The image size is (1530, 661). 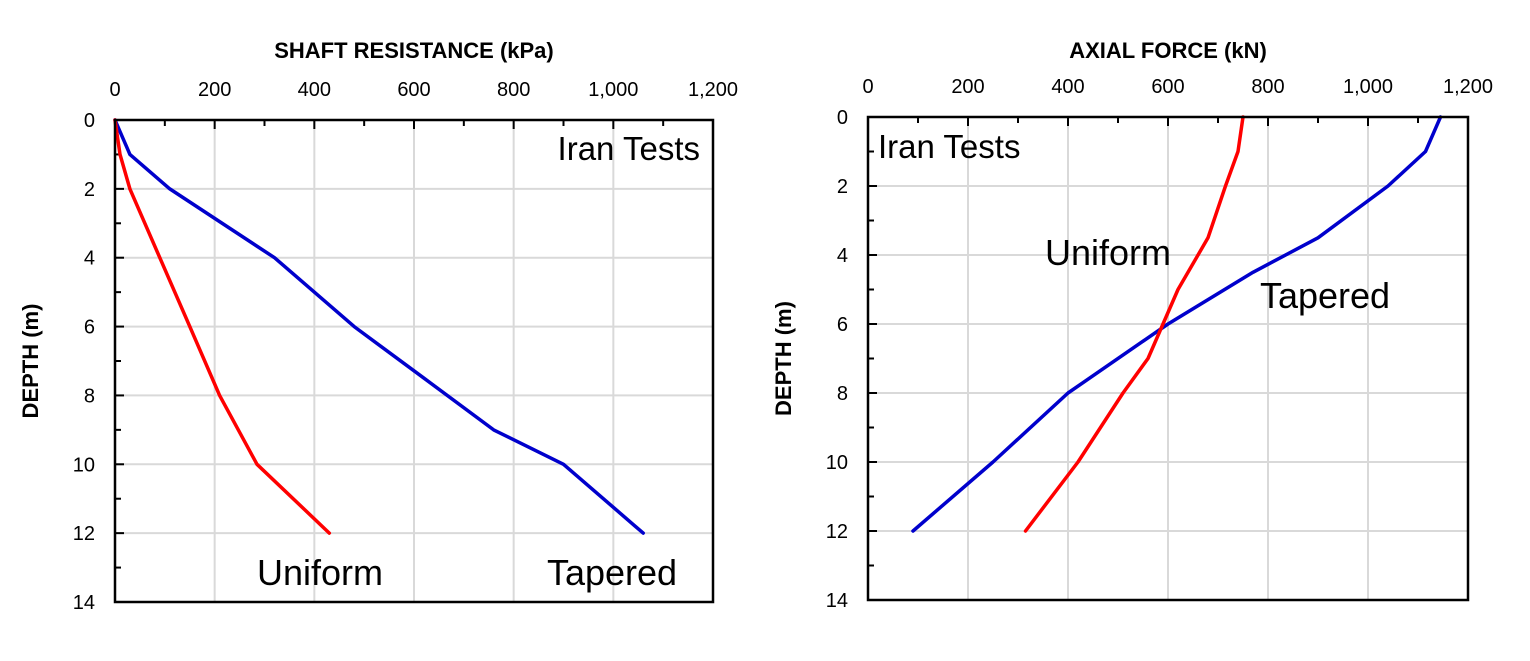 I want to click on x-axis-title: AXIAL FORCE (kN), so click(x=1168, y=50).